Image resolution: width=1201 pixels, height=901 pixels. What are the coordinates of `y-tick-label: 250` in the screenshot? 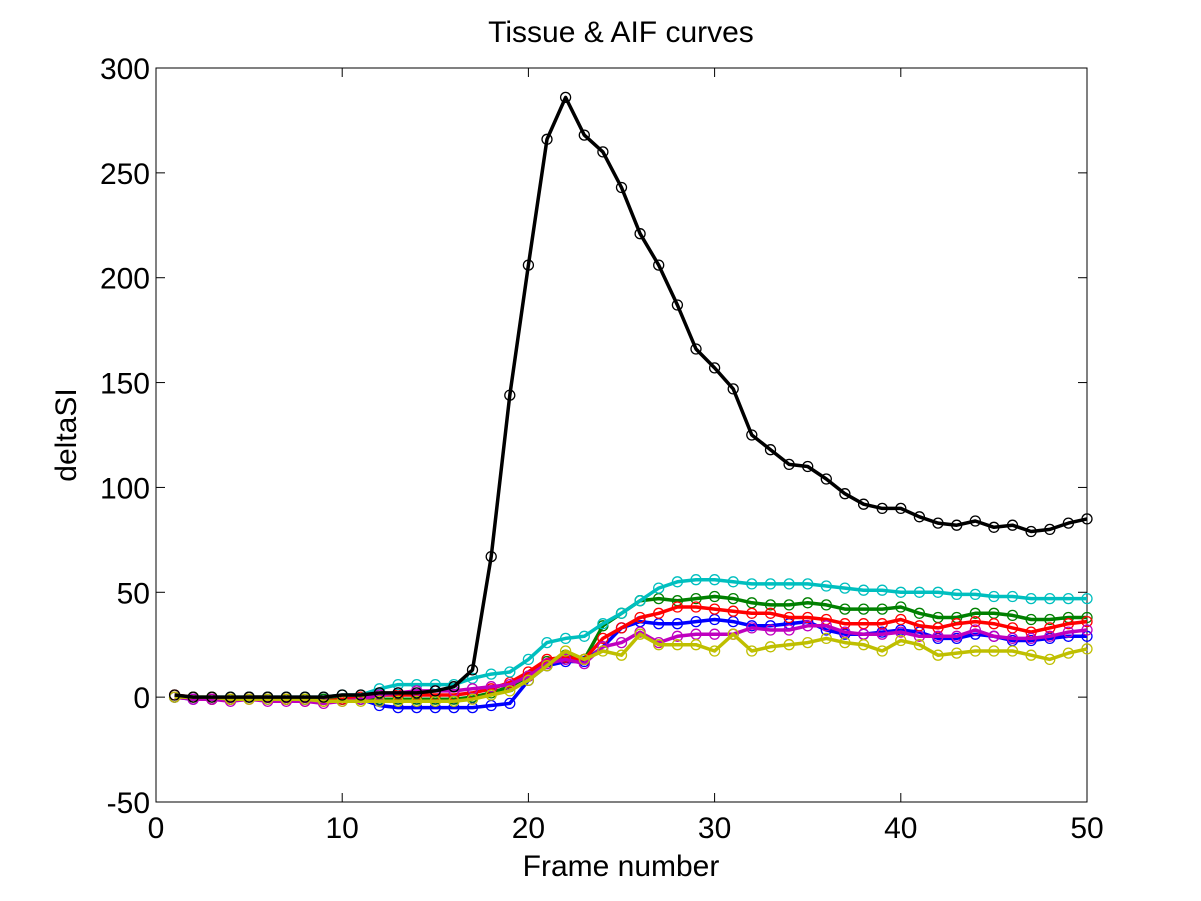 It's located at (125, 174).